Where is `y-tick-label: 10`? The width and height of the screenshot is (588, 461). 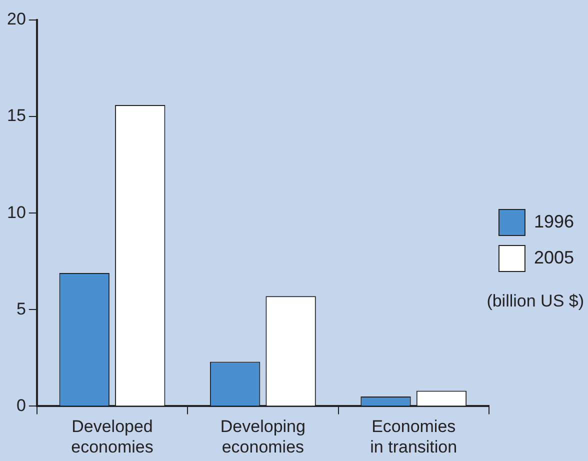 y-tick-label: 10 is located at coordinates (16, 212).